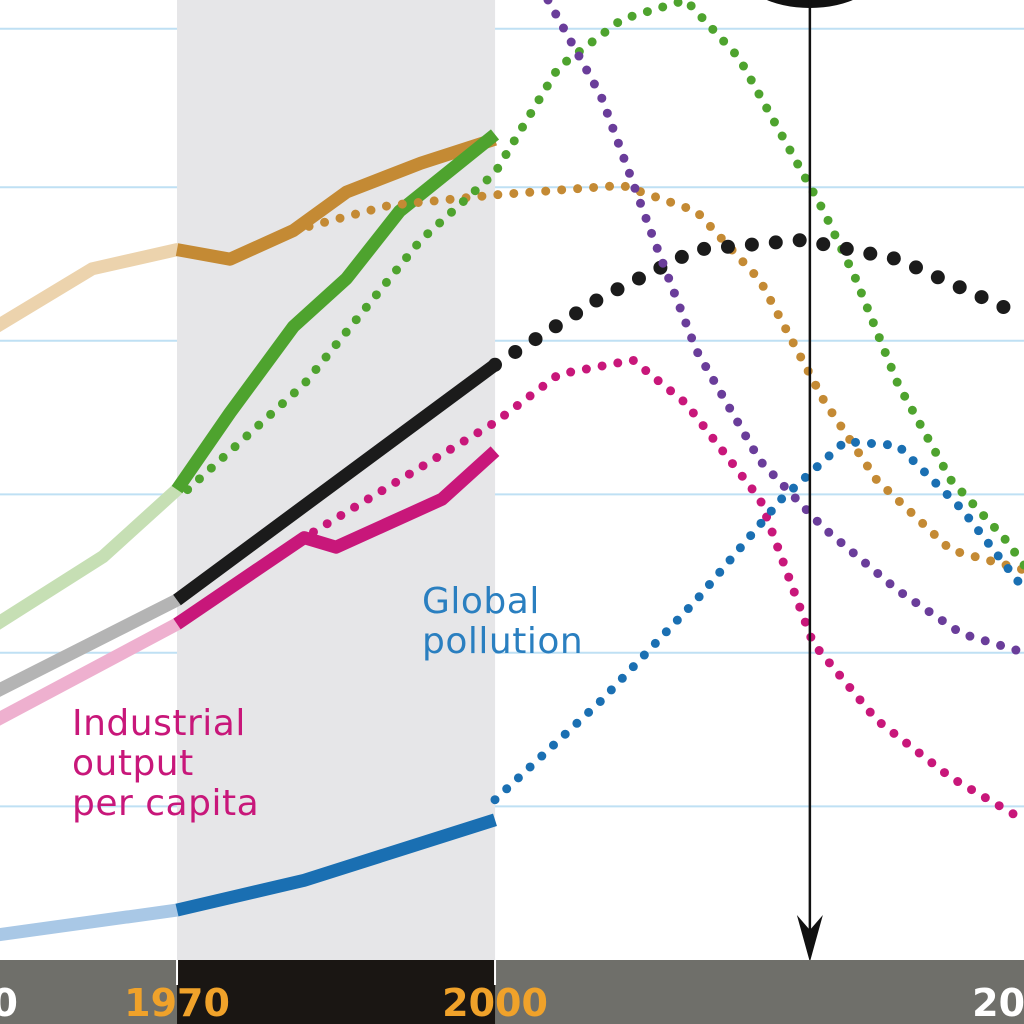  I want to click on global-pollution-historical-line, so click(336, 865).